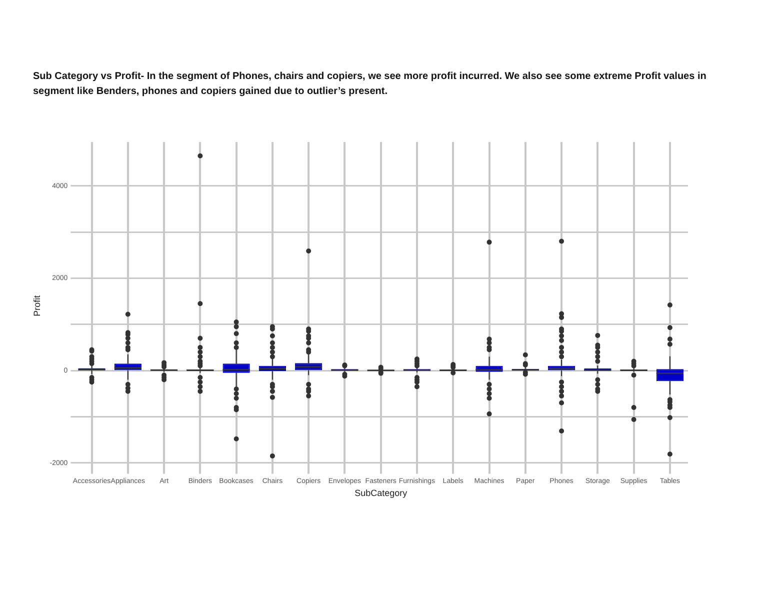 The image size is (768, 594). What do you see at coordinates (381, 493) in the screenshot?
I see `x-axis-title: SubCategory` at bounding box center [381, 493].